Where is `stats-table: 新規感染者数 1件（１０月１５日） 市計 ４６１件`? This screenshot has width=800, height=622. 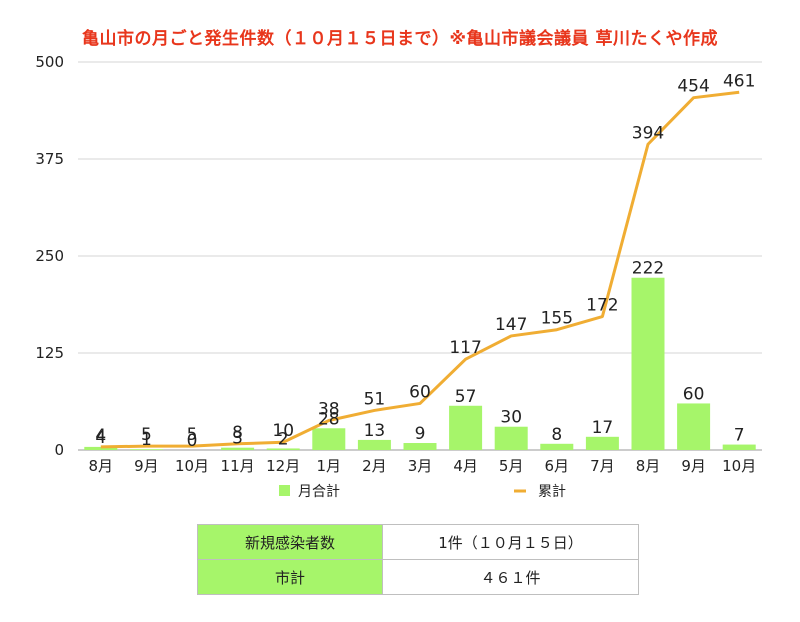
stats-table: 新規感染者数 1件（１０月１５日） 市計 ４６１件 is located at coordinates (418, 559).